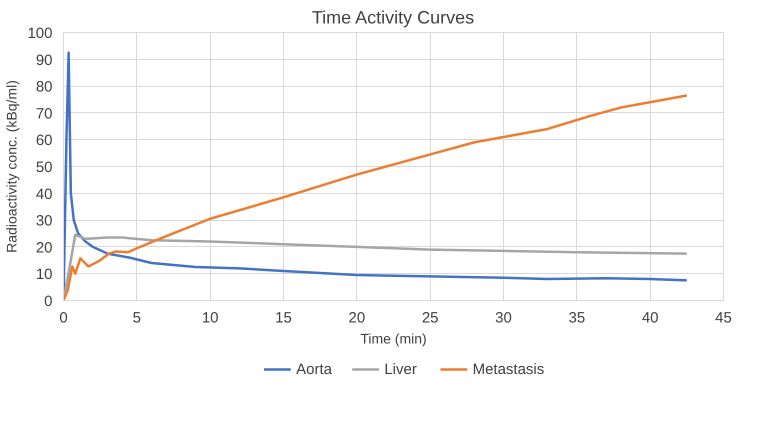 This screenshot has height=434, width=763. Describe the element at coordinates (44, 141) in the screenshot. I see `y-tick-label: 60` at that location.